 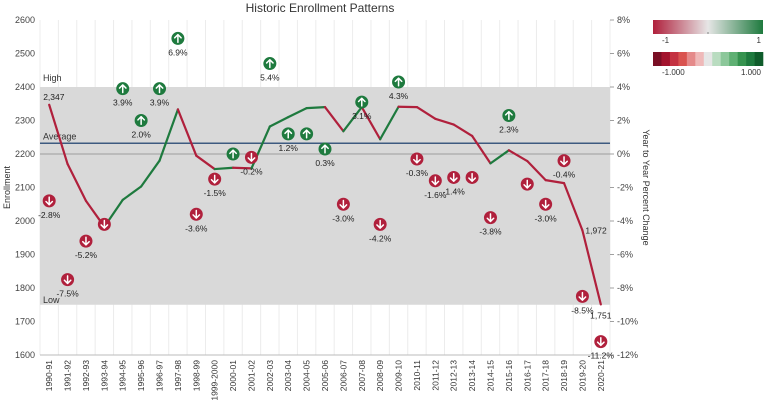 What do you see at coordinates (49, 215) in the screenshot?
I see `pct-change-label: -2.8%` at bounding box center [49, 215].